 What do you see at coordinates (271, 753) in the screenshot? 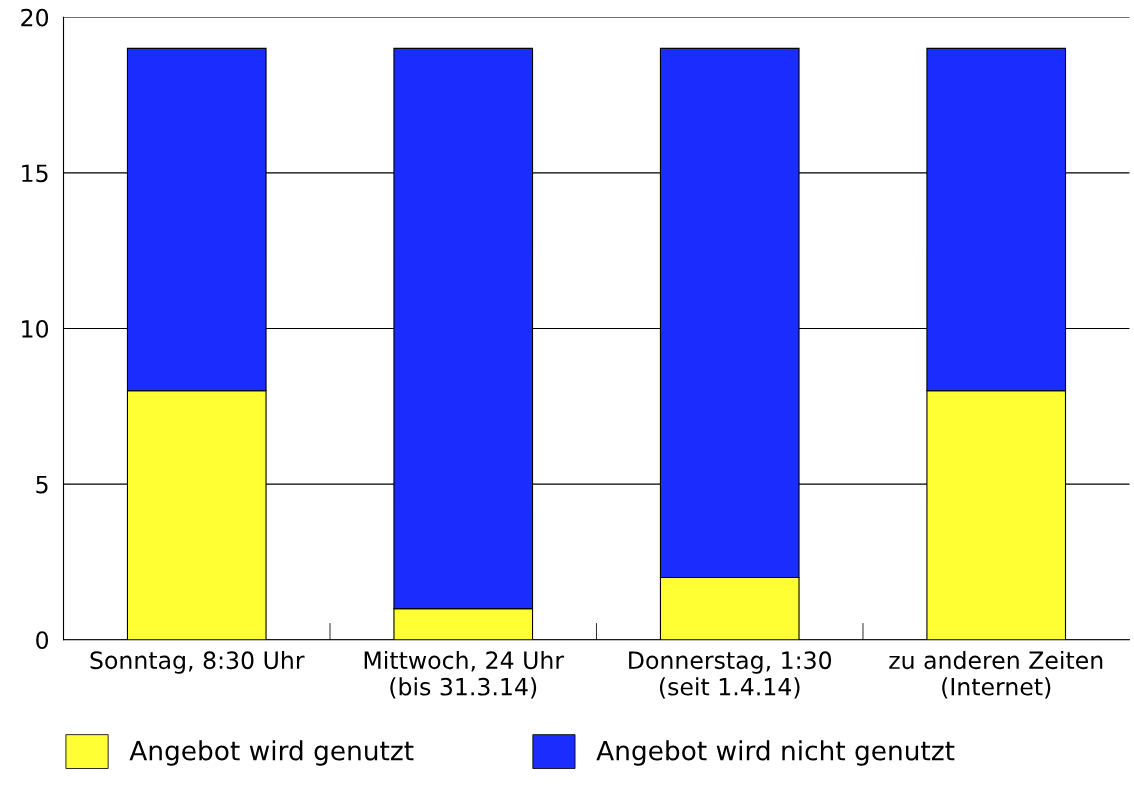
I see `legend-label: Angebot wird genutzt` at bounding box center [271, 753].